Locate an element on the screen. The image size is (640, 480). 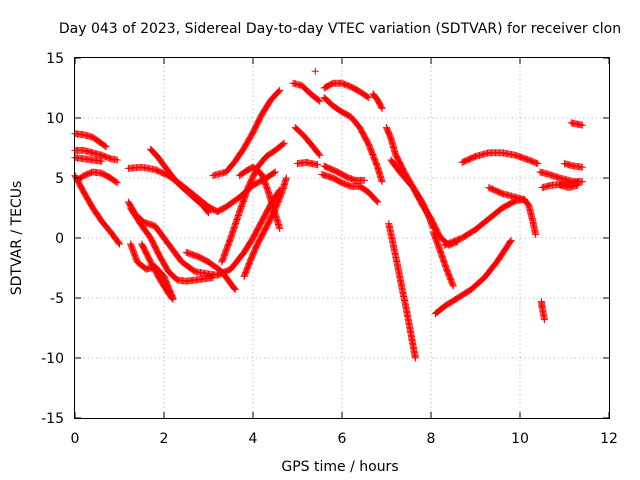
series-arc16 is located at coordinates (260, 197).